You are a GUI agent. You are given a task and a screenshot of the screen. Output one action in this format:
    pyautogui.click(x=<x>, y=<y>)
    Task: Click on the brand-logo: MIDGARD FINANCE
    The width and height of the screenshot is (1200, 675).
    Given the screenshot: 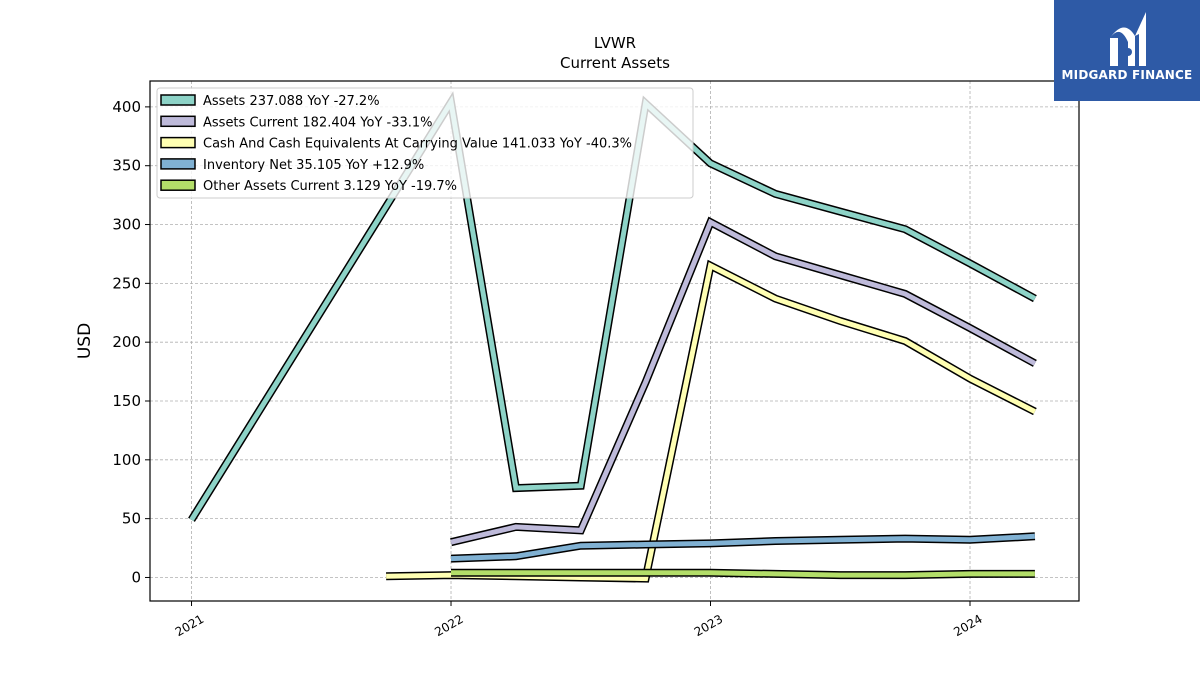 What is the action you would take?
    pyautogui.click(x=1127, y=50)
    